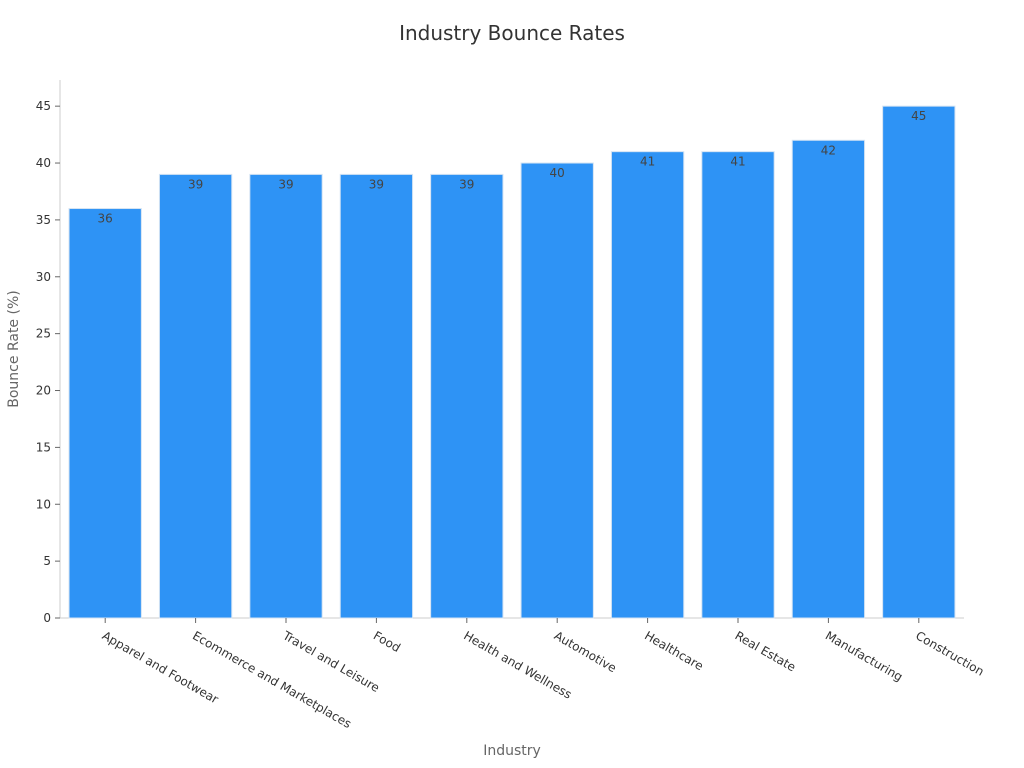 The width and height of the screenshot is (1024, 768). Describe the element at coordinates (14, 348) in the screenshot. I see `y-axis-title: Bounce Rate (%)` at that location.